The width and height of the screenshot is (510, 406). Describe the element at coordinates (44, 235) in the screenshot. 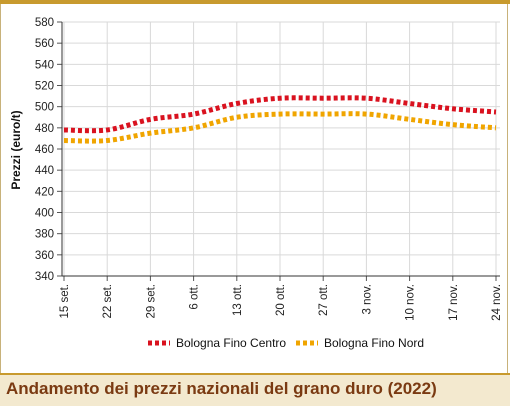

I see `y-tick-label: 380` at that location.